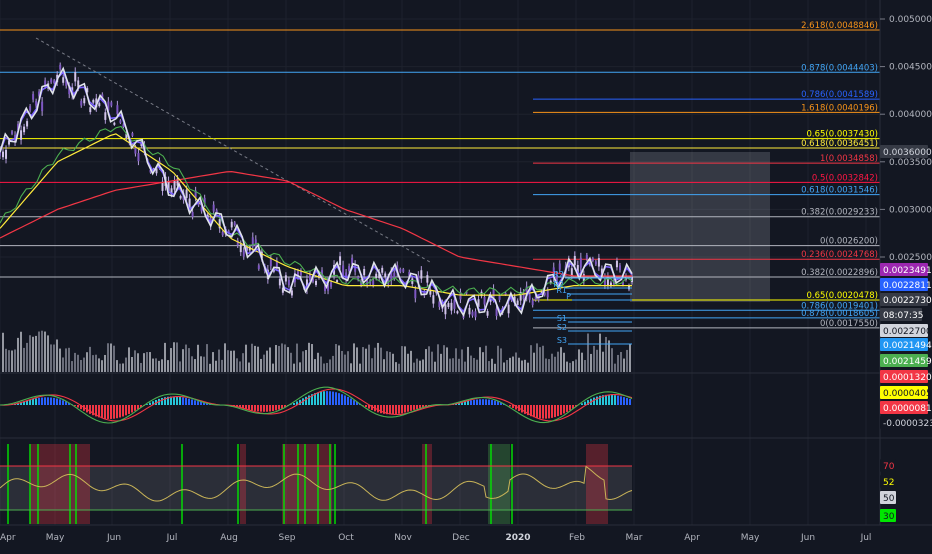  Describe the element at coordinates (903, 316) in the screenshot. I see `price-tag-4: 08:07:35` at that location.